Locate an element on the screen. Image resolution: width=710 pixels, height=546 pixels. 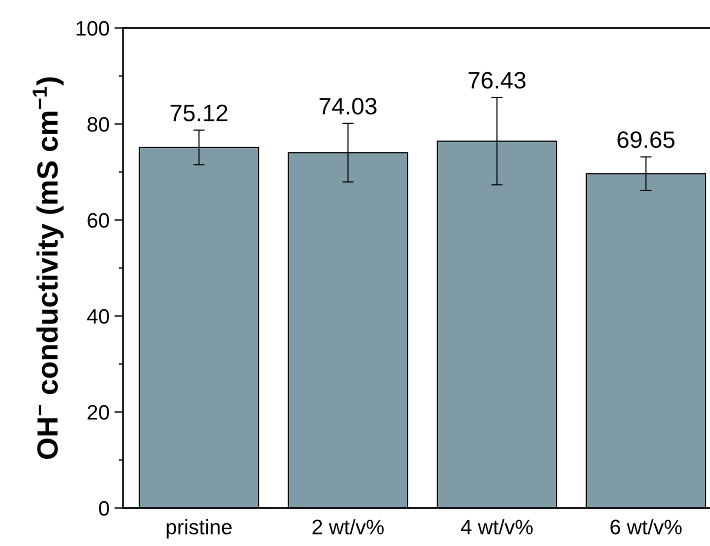
x-tick-label: pristine is located at coordinates (199, 529).